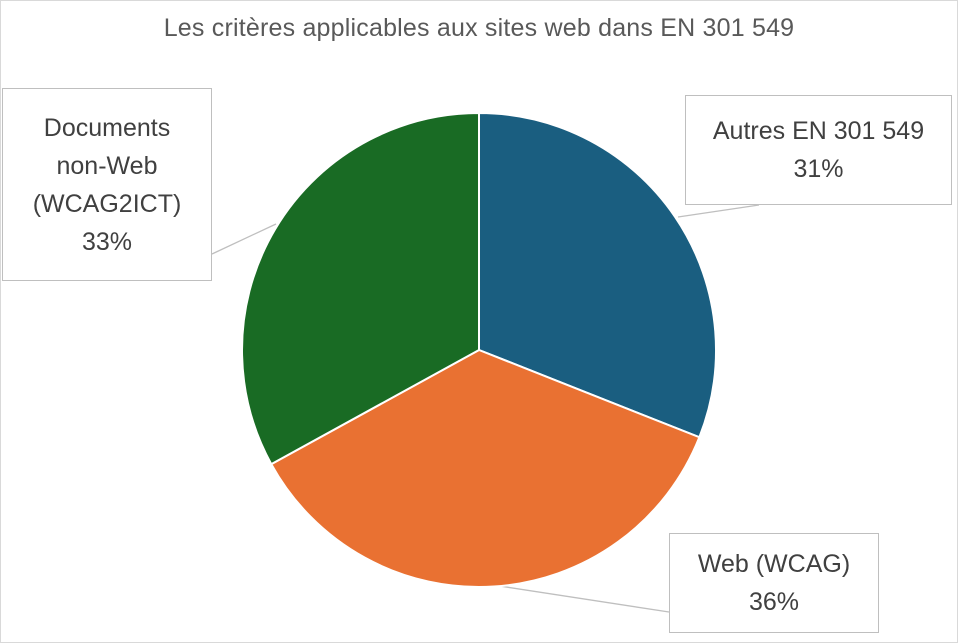  What do you see at coordinates (107, 165) in the screenshot?
I see `data-label-category: non-Web` at bounding box center [107, 165].